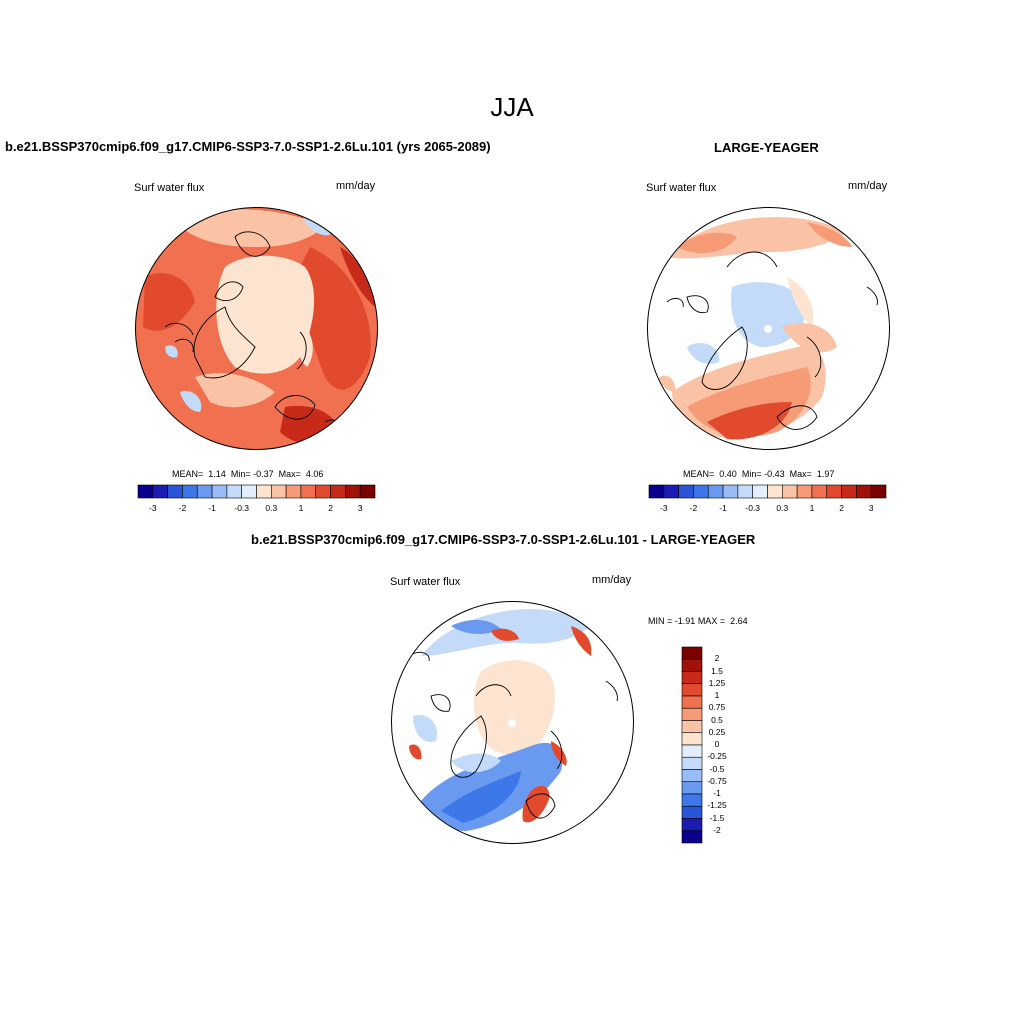 The image size is (1024, 1024). I want to click on right-max-label: Max=, so click(800, 474).